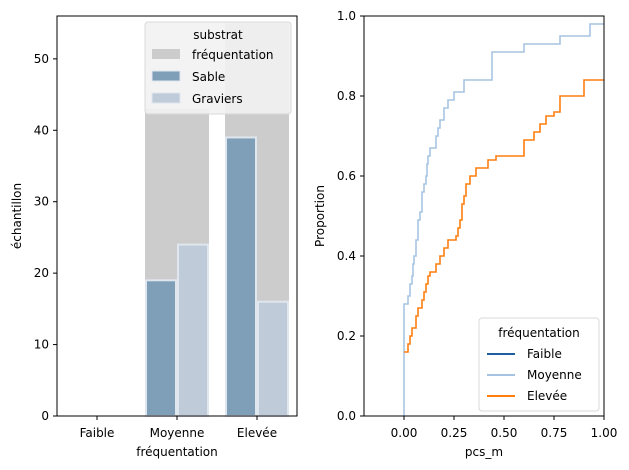  What do you see at coordinates (166, 76) in the screenshot?
I see `left-legend-swatch-sable` at bounding box center [166, 76].